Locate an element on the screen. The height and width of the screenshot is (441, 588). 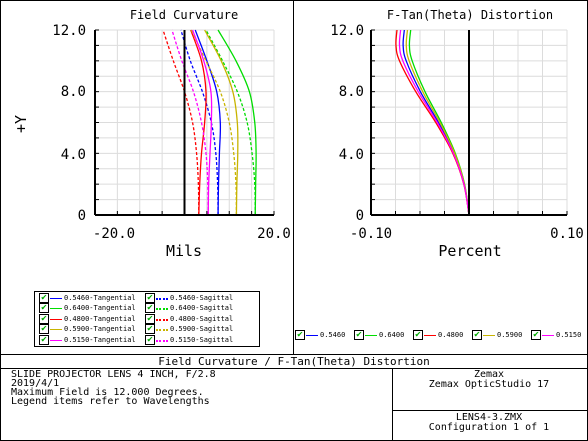
distortion-axes is located at coordinates (469, 122).